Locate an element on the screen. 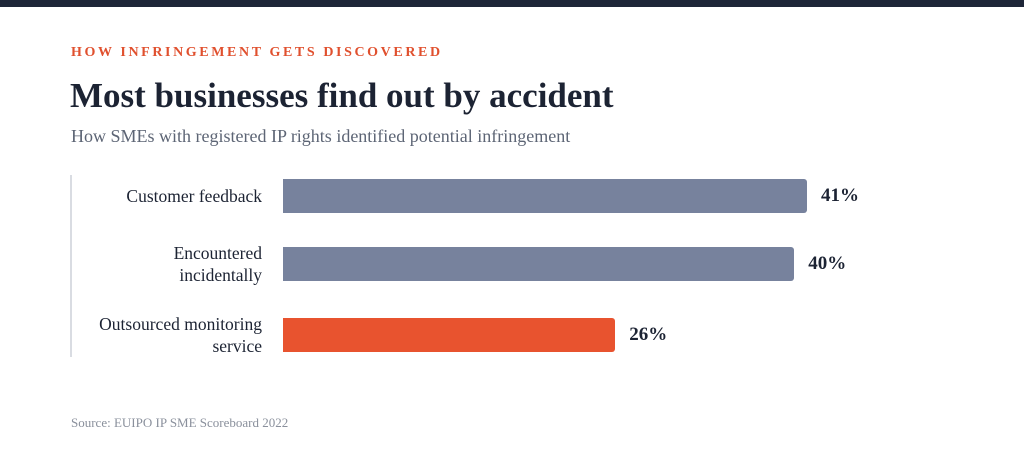  category-label: Customer feedback is located at coordinates (194, 196).